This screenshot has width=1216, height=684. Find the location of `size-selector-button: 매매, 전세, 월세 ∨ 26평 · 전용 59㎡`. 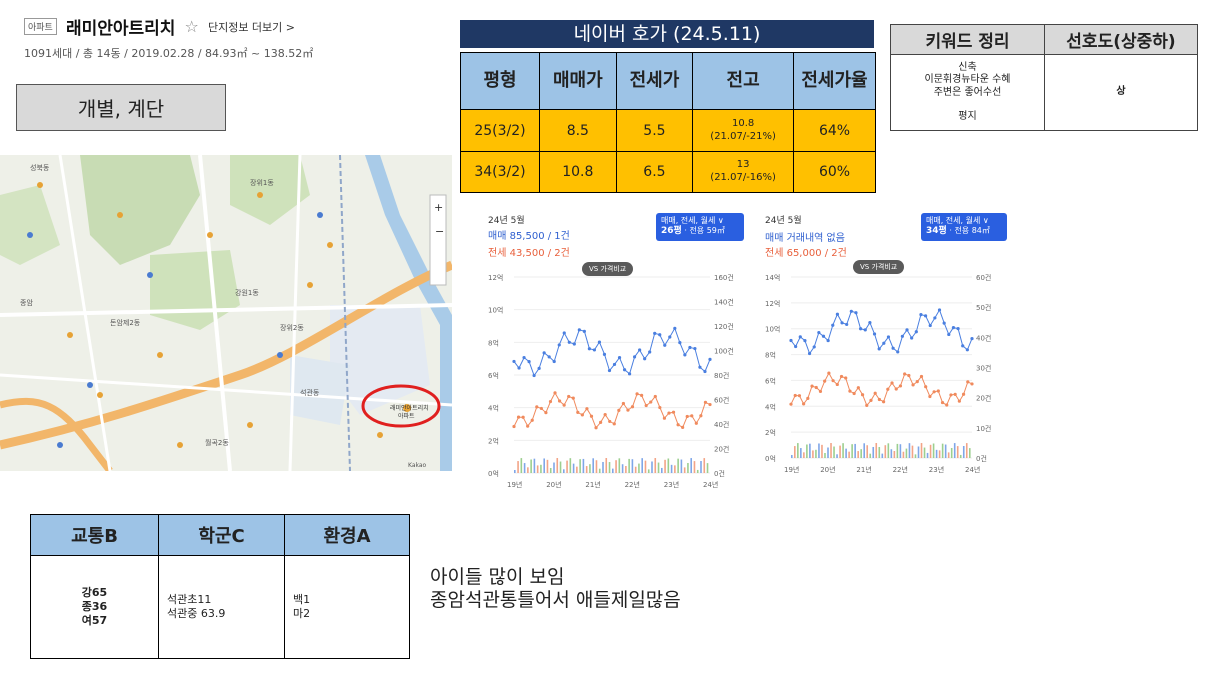

size-selector-button: 매매, 전세, 월세 ∨ 26평 · 전용 59㎡ is located at coordinates (700, 227).